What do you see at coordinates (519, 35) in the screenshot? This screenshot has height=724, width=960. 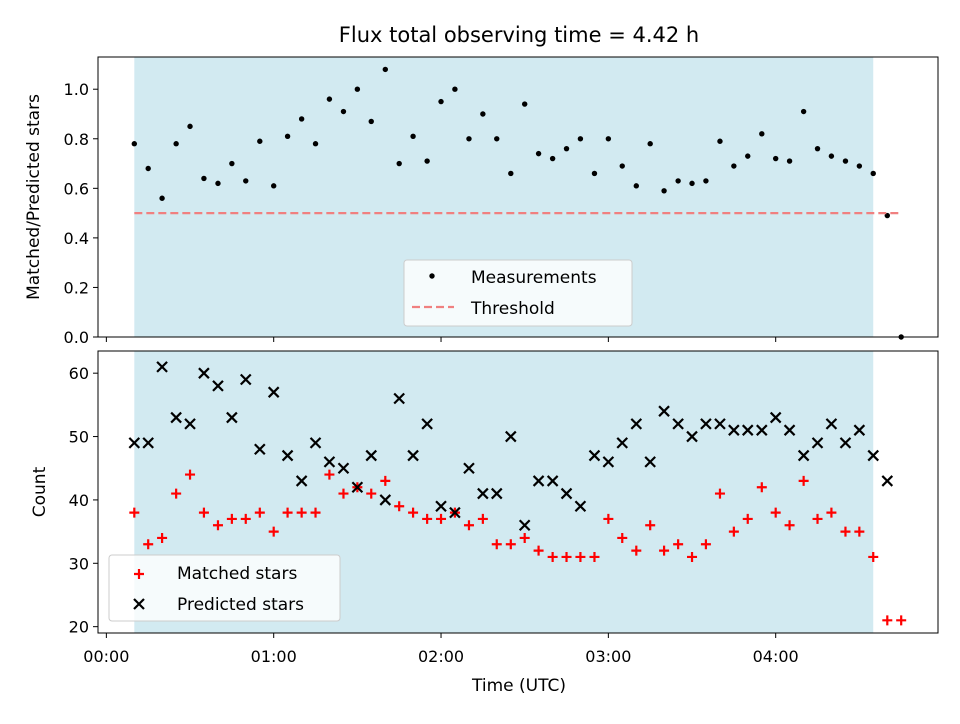 I see `ratio-chart-title: Flux total observing time = 4.42 h` at bounding box center [519, 35].